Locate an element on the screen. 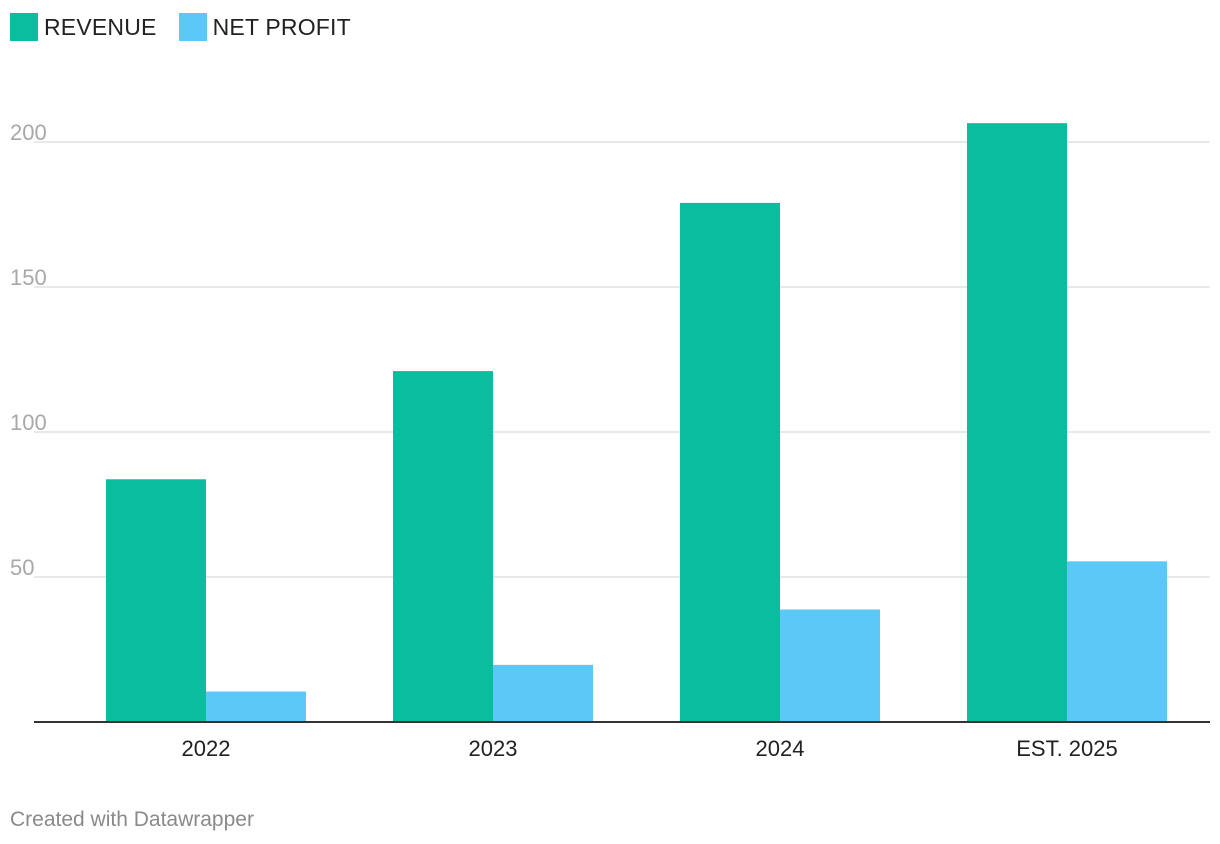 Image resolution: width=1220 pixels, height=844 pixels. x-tick-label-0: 2022 is located at coordinates (206, 748).